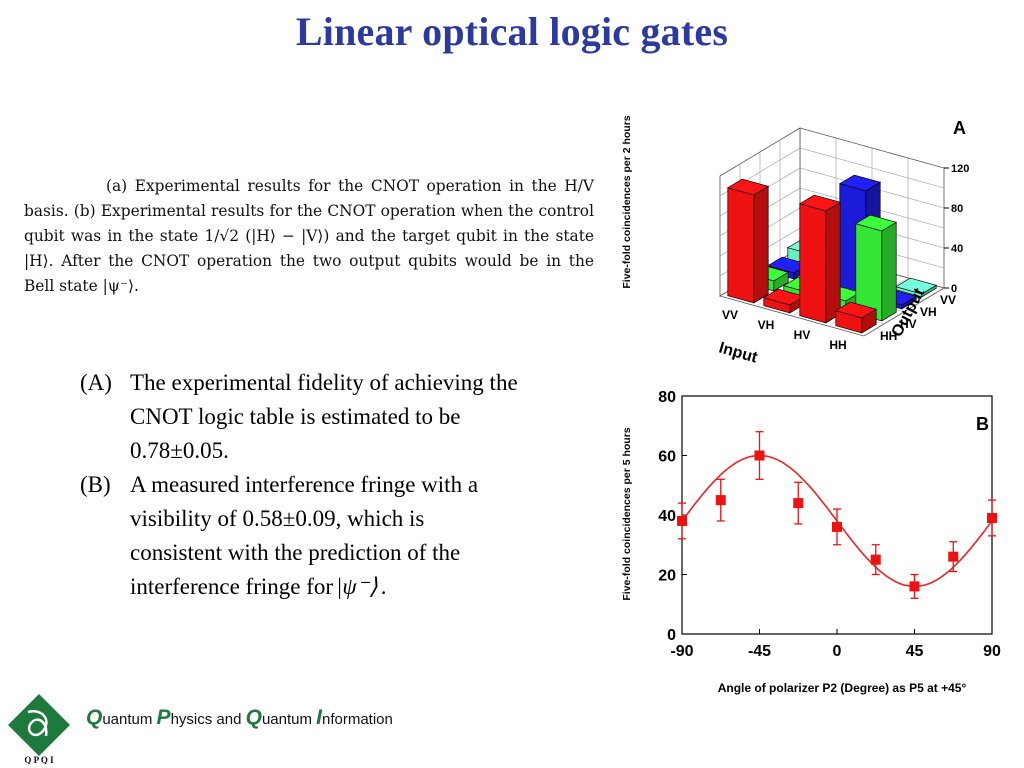 This screenshot has height=768, width=1024. I want to click on chart-a-ztick-label: 80, so click(957, 209).